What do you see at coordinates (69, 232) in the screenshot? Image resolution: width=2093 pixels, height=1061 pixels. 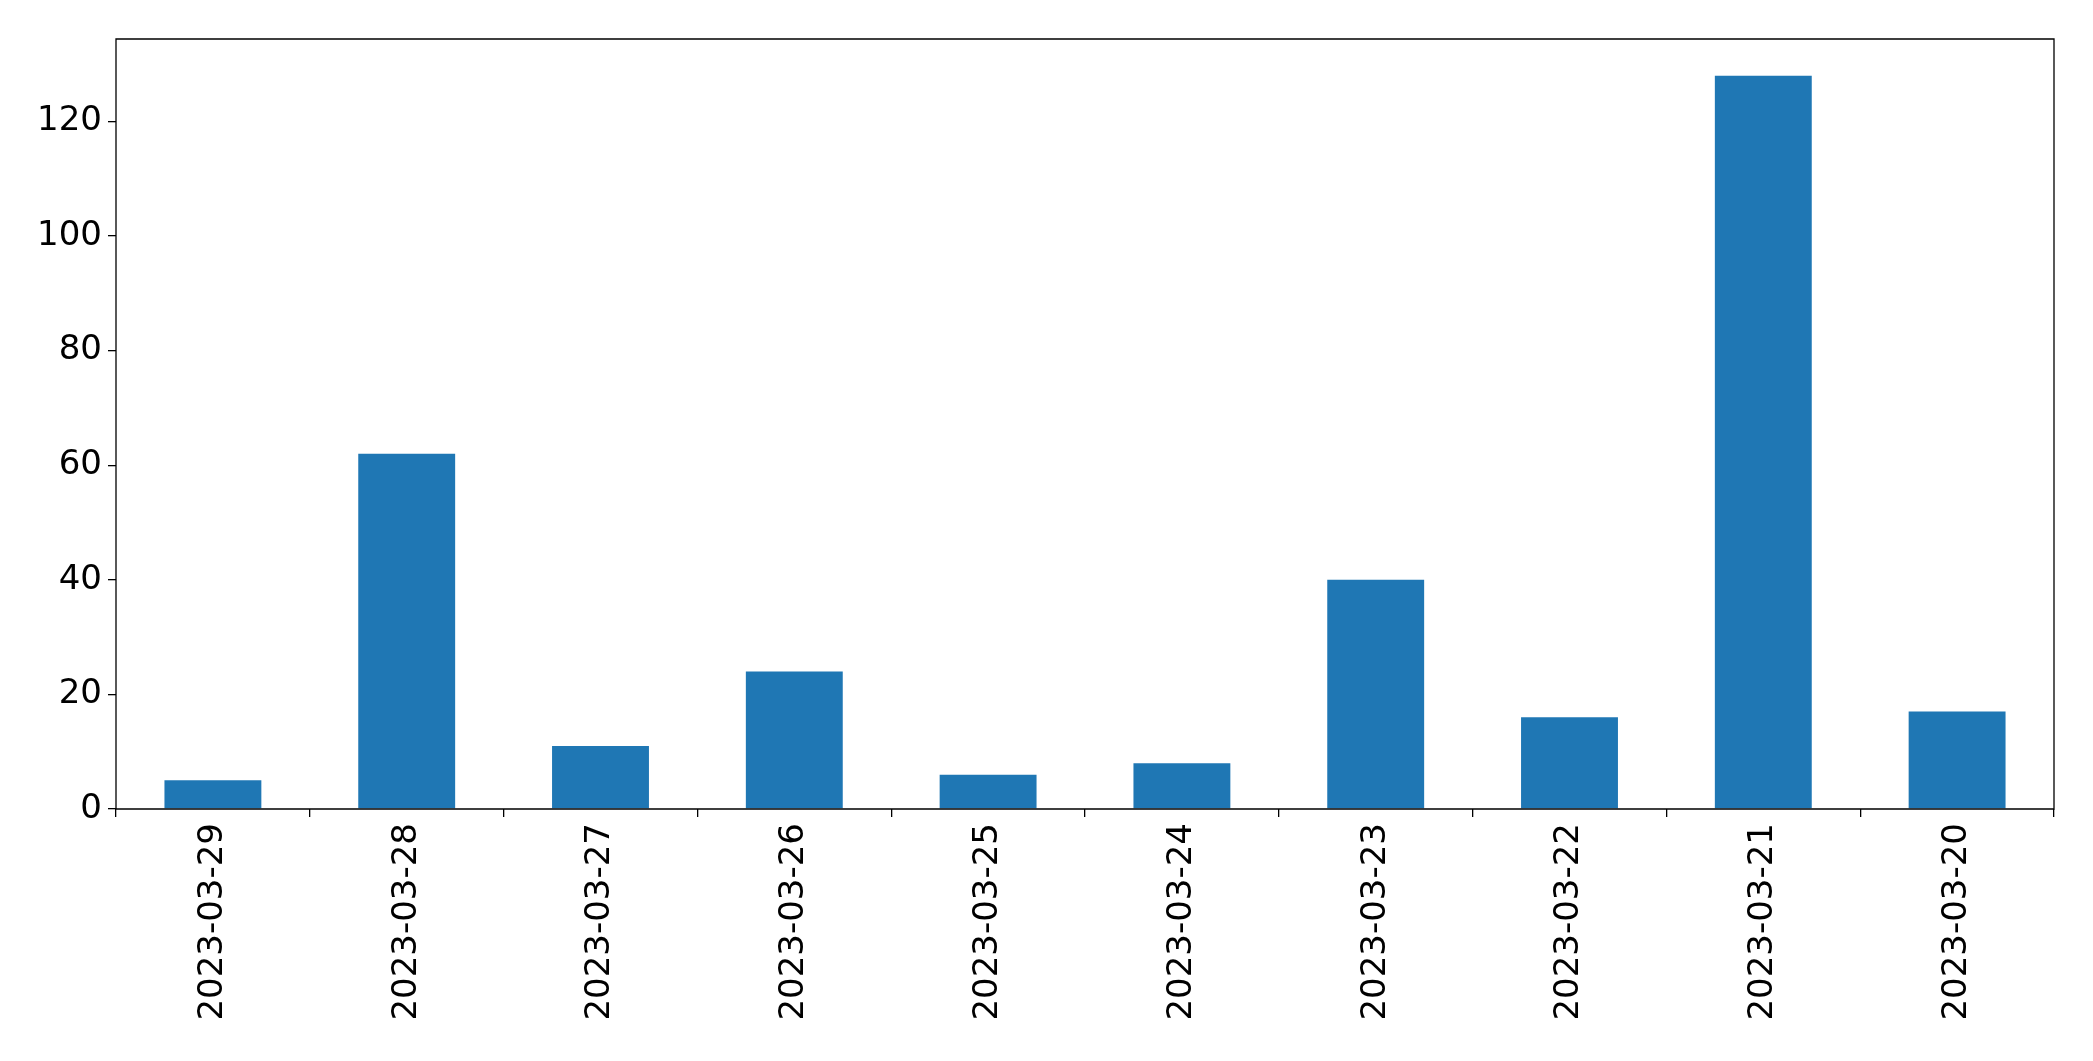 I see `y-tick-label: 100` at bounding box center [69, 232].